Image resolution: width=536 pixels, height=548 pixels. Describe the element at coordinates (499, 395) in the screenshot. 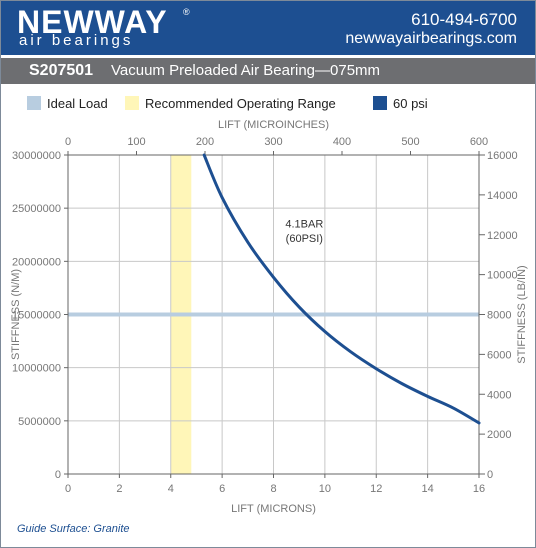

I see `y2-tick-label: 4000` at that location.